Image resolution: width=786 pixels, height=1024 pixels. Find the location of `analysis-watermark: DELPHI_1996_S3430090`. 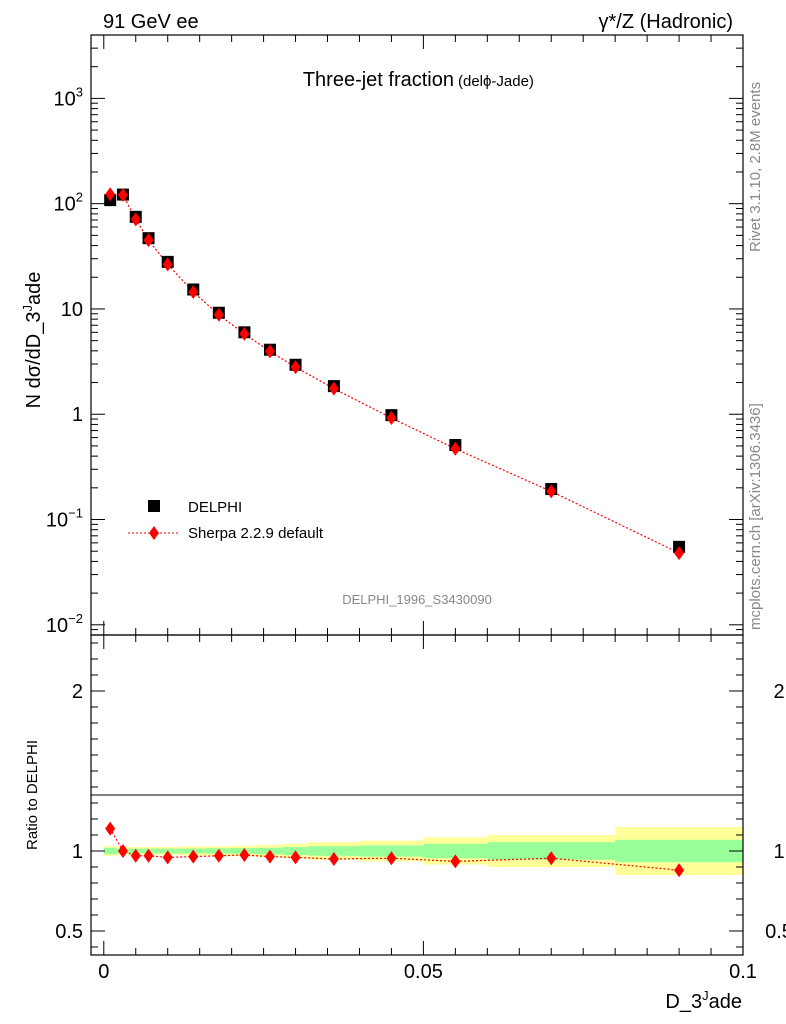

analysis-watermark: DELPHI_1996_S3430090 is located at coordinates (417, 599).